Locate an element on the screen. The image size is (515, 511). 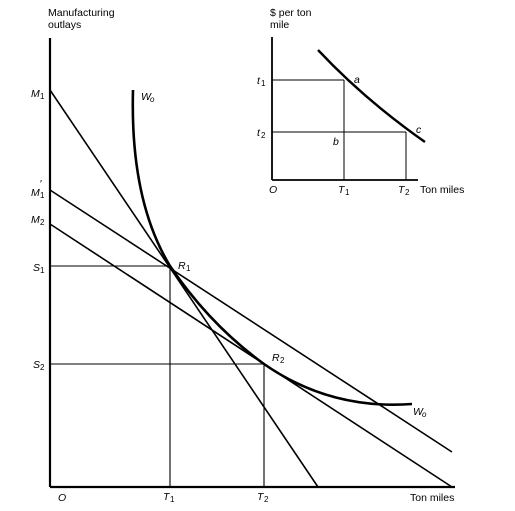
main-y-axis-label-2: outlays is located at coordinates (64, 25).